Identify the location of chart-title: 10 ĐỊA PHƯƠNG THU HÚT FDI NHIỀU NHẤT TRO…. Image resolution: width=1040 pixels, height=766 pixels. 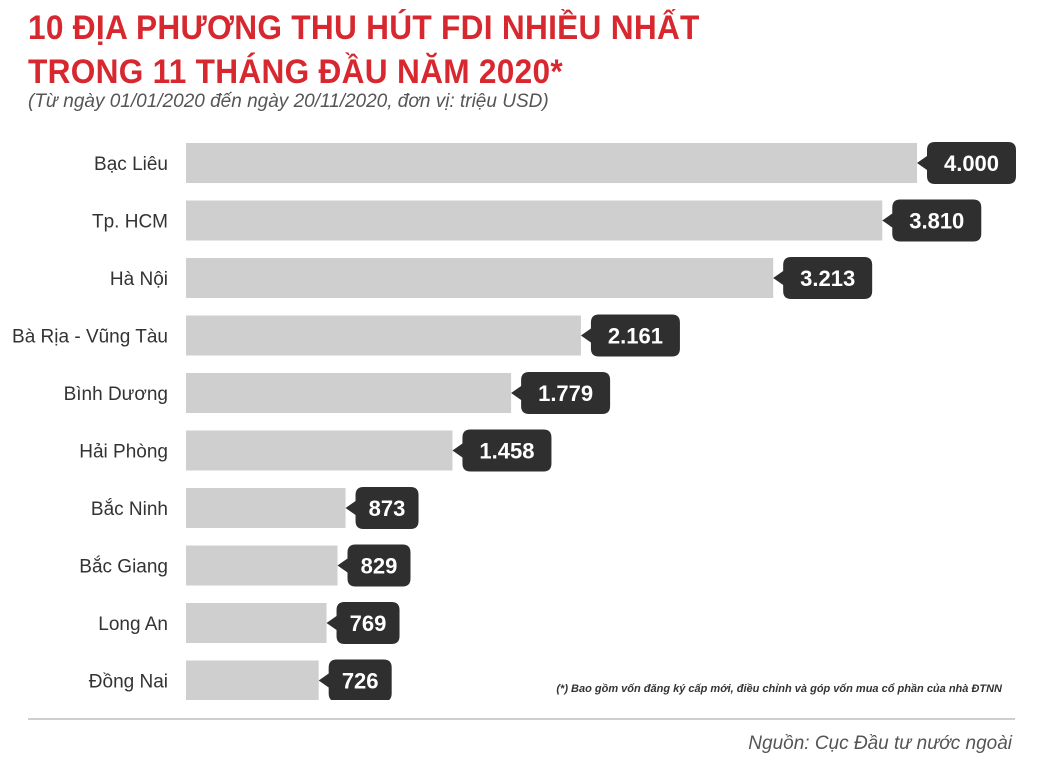
(364, 50).